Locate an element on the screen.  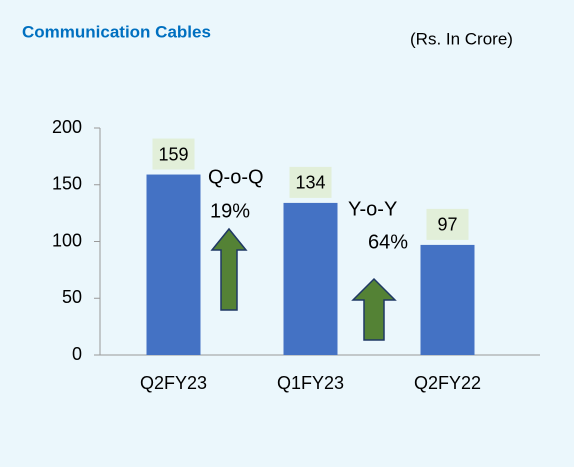
value-label: 134 is located at coordinates (310, 183).